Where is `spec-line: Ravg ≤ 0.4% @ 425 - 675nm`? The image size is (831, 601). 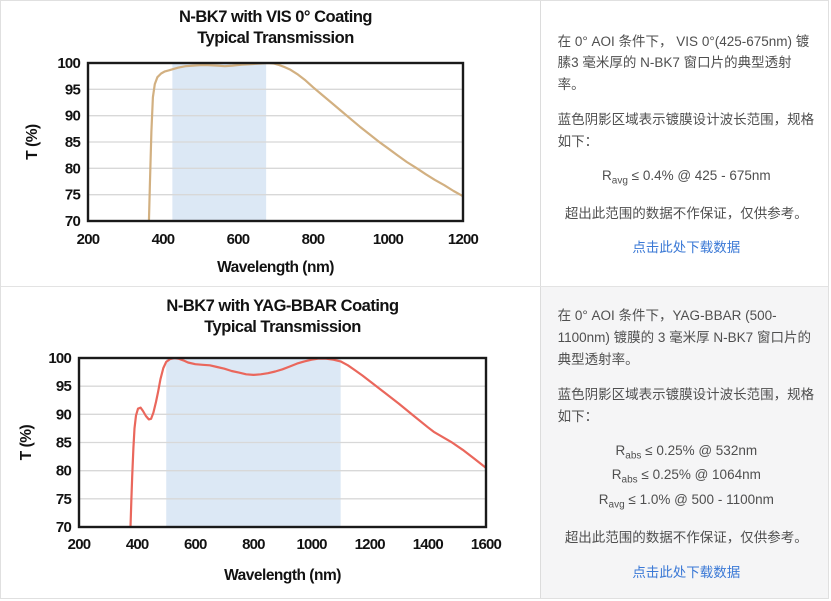 spec-line: Ravg ≤ 0.4% @ 425 - 675nm is located at coordinates (686, 177).